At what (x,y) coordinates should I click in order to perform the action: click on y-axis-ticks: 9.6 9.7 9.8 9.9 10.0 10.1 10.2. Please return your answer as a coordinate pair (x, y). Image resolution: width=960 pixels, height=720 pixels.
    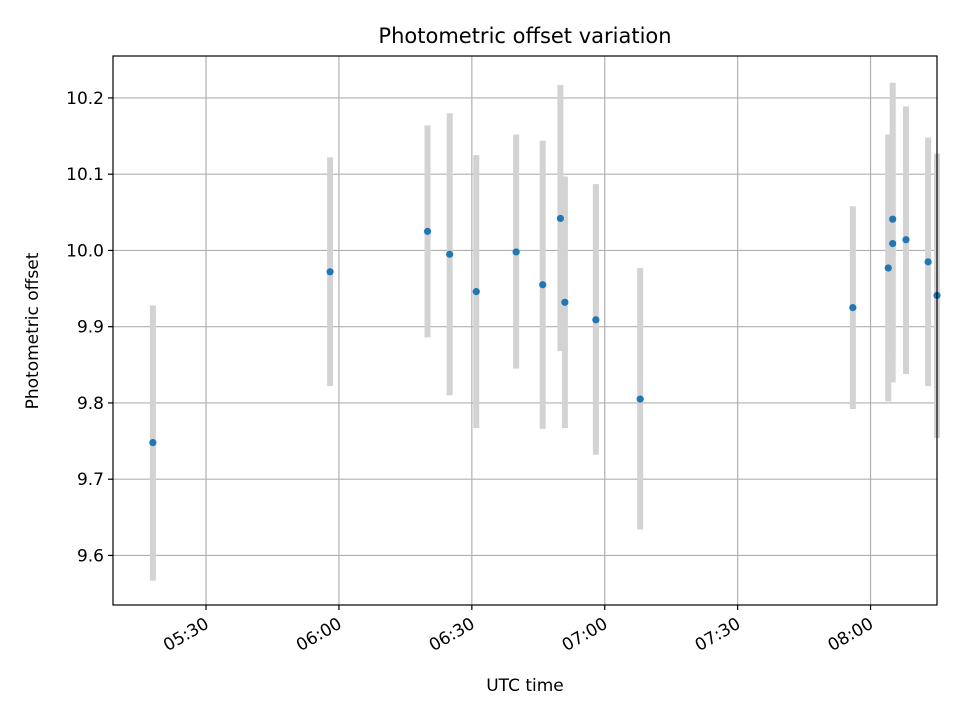
    Looking at the image, I should click on (89, 327).